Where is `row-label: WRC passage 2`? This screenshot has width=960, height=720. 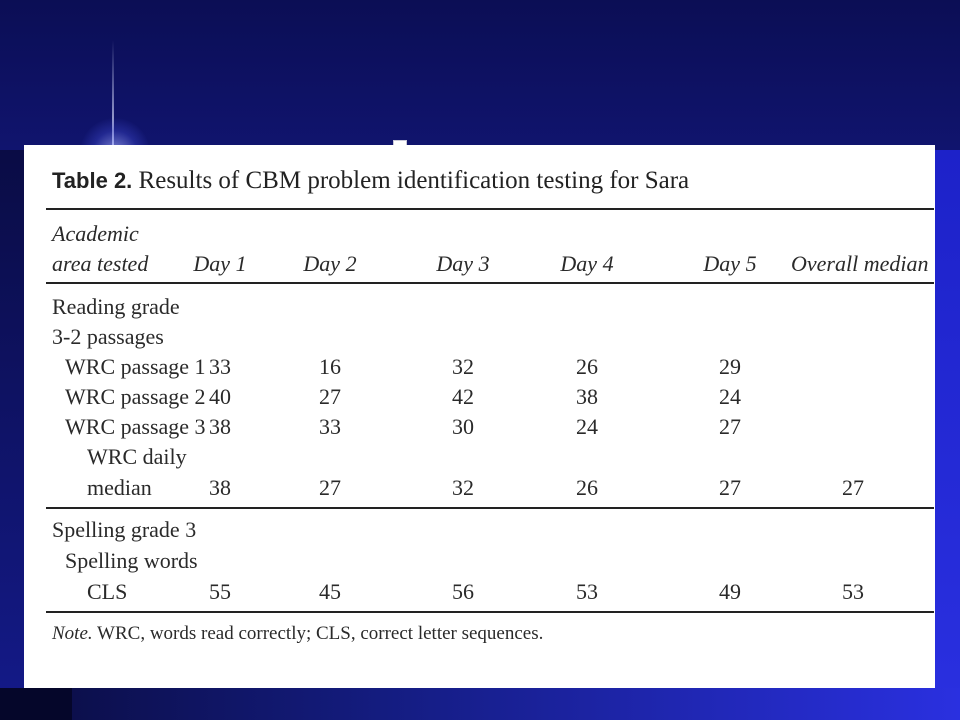
row-label: WRC passage 2 is located at coordinates (135, 396).